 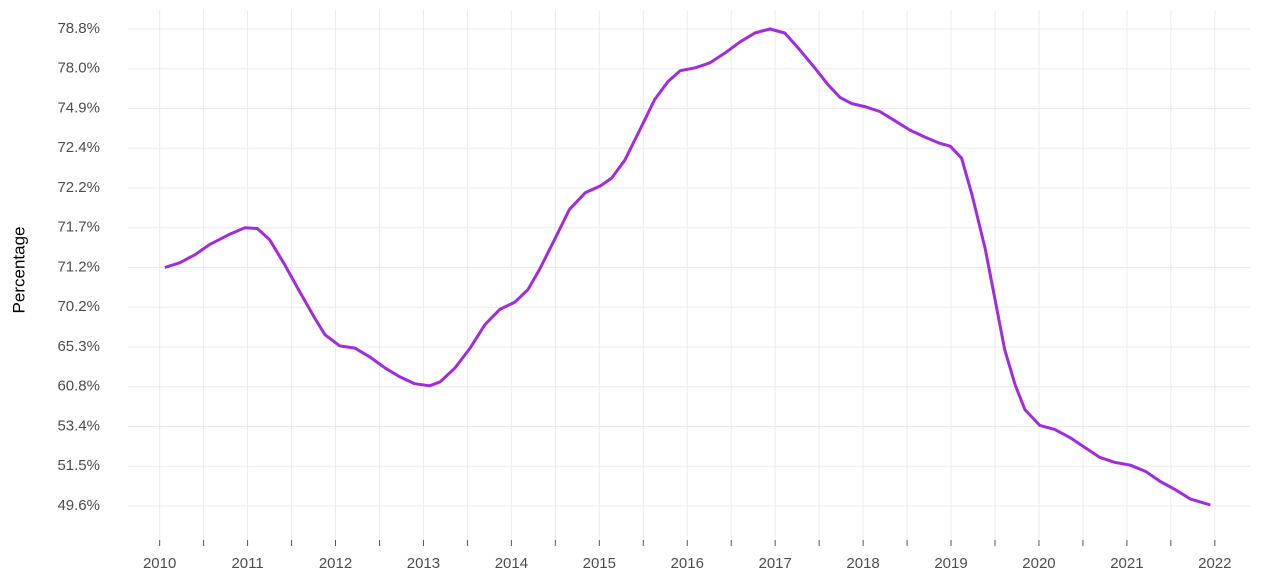 I want to click on y-axis-label: Percentage, so click(x=18, y=270).